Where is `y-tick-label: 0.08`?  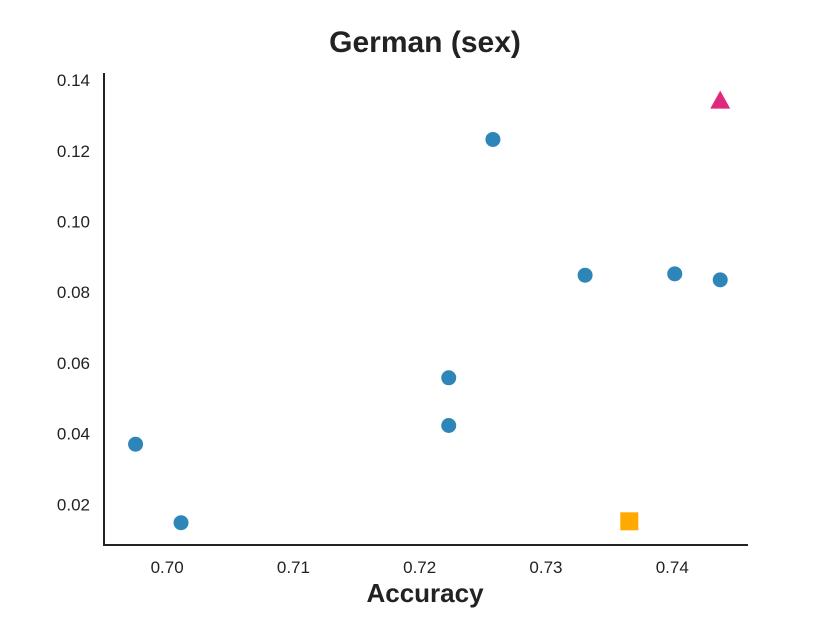 y-tick-label: 0.08 is located at coordinates (73, 292).